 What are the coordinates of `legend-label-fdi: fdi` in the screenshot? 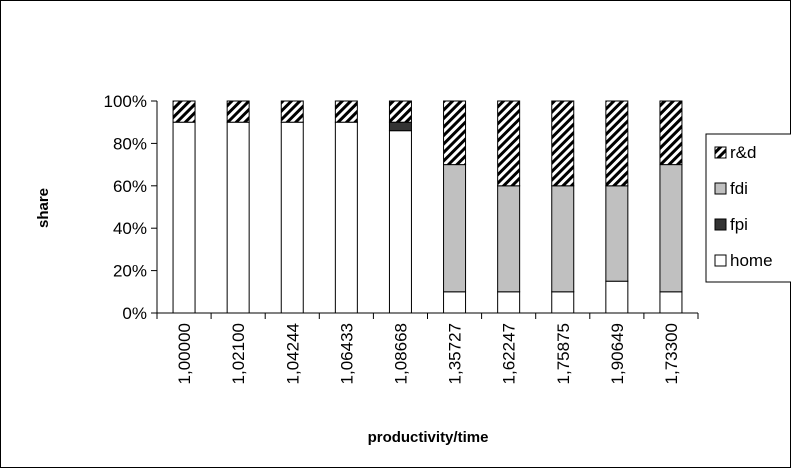 It's located at (739, 188).